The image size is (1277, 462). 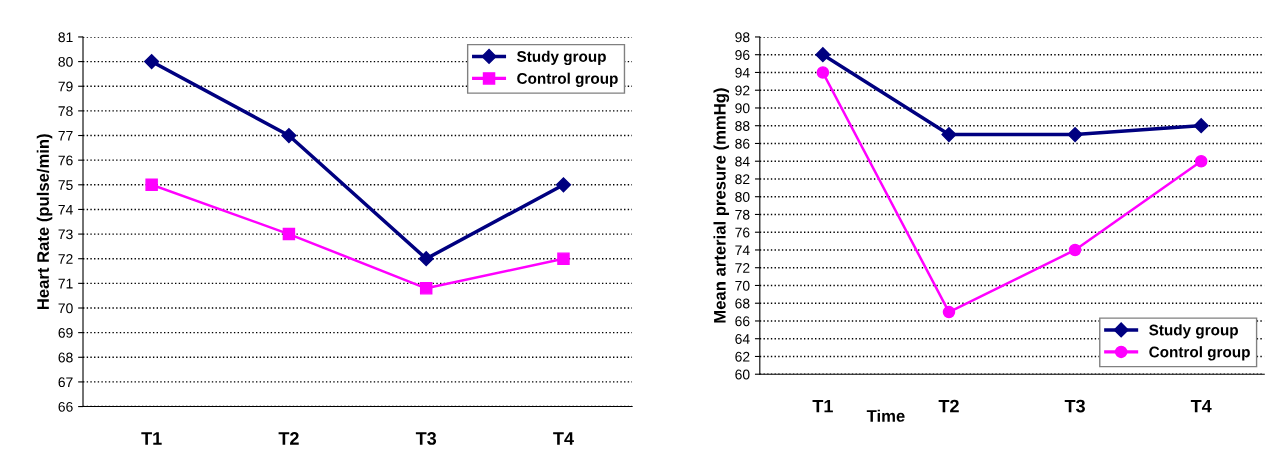 I want to click on y-tick-label: 82, so click(x=742, y=179).